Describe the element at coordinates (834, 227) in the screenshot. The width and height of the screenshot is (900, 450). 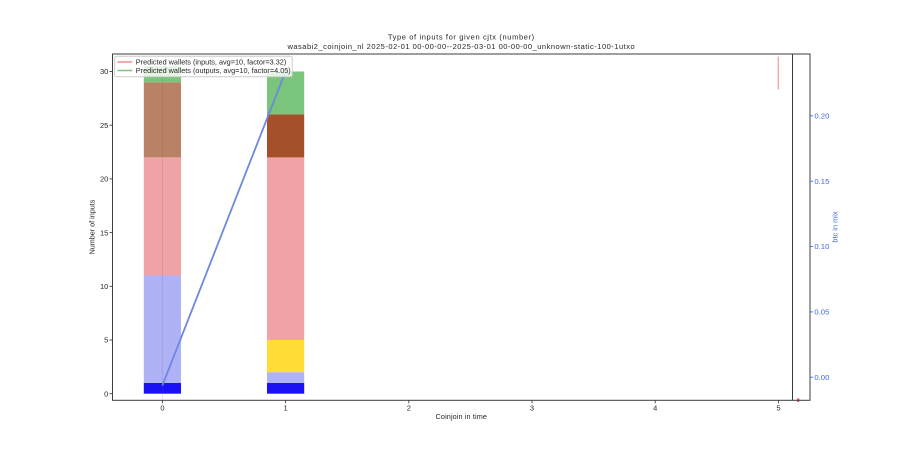
I see `svg-text: btc in mix` at that location.